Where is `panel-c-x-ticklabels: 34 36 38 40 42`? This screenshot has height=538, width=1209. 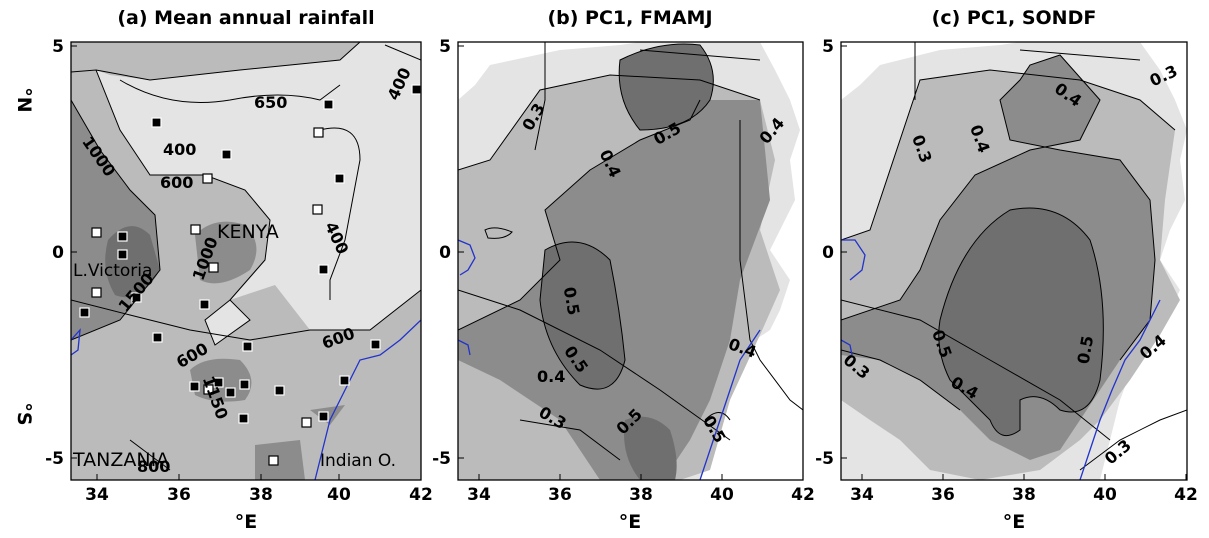
panel-c-x-ticklabels: 34 36 38 40 42 is located at coordinates (1024, 495).